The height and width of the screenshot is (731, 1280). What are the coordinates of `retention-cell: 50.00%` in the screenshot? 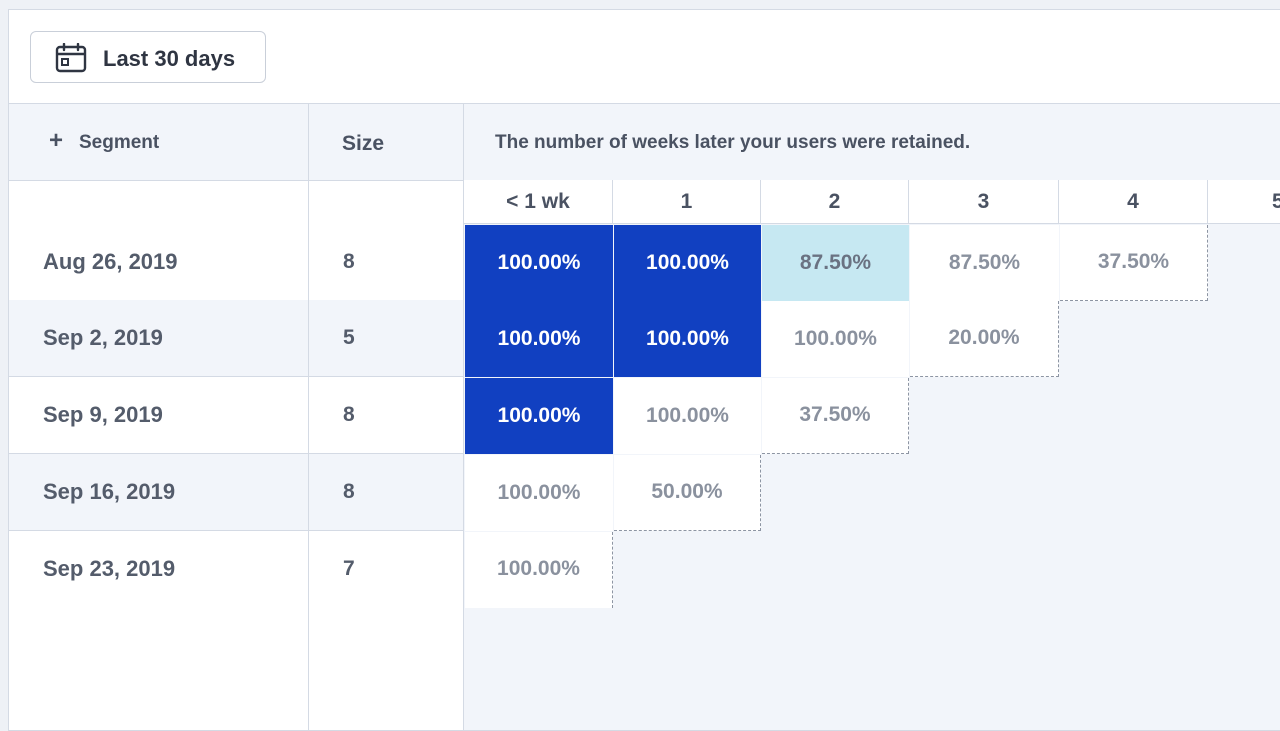 It's located at (687, 493).